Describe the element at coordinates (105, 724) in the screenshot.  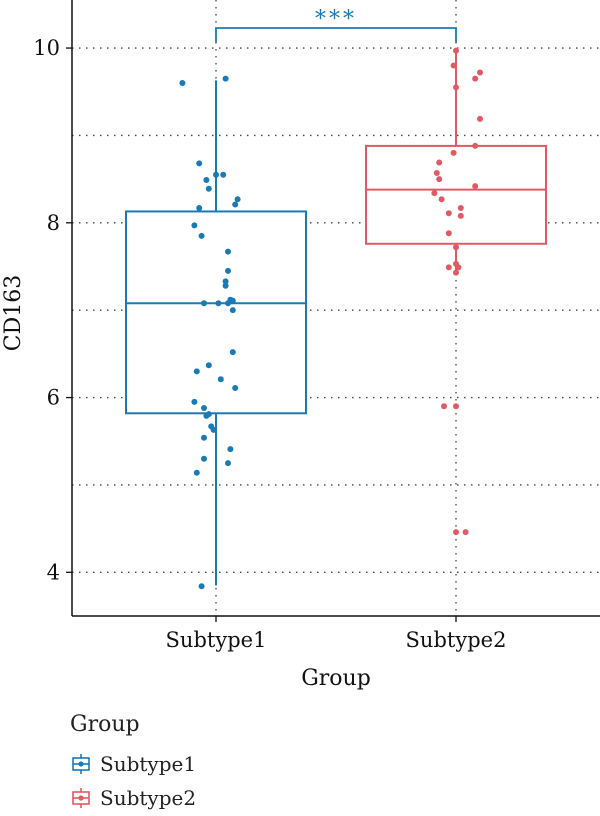
I see `legend-title: Group` at that location.